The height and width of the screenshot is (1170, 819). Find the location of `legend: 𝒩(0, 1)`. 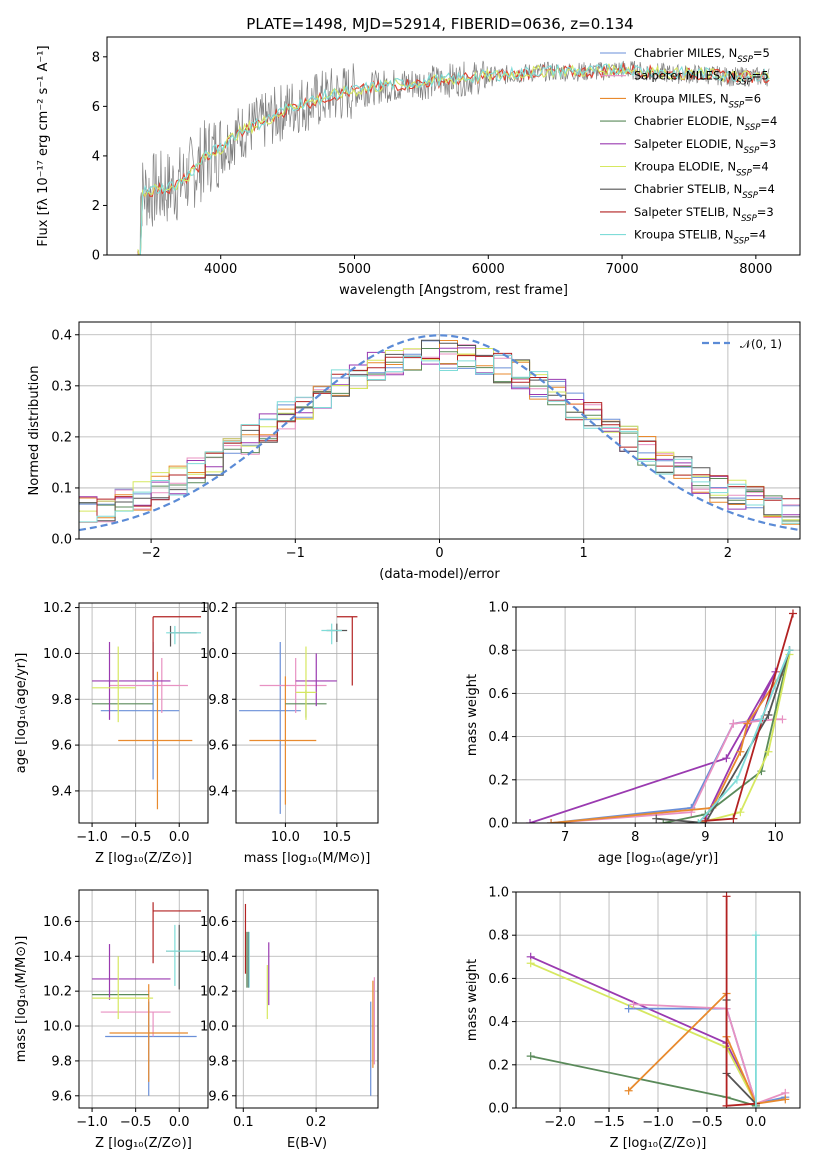

legend: 𝒩(0, 1) is located at coordinates (742, 344).